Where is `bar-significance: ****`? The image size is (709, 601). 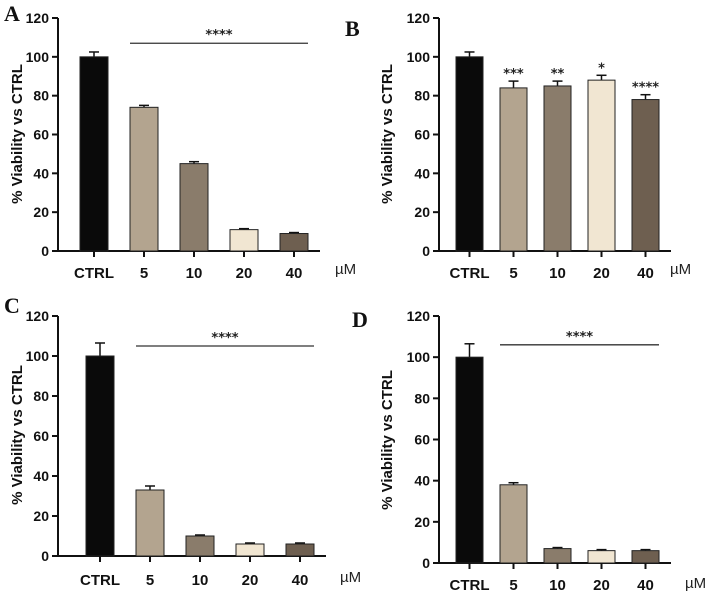 bar-significance: **** is located at coordinates (645, 88).